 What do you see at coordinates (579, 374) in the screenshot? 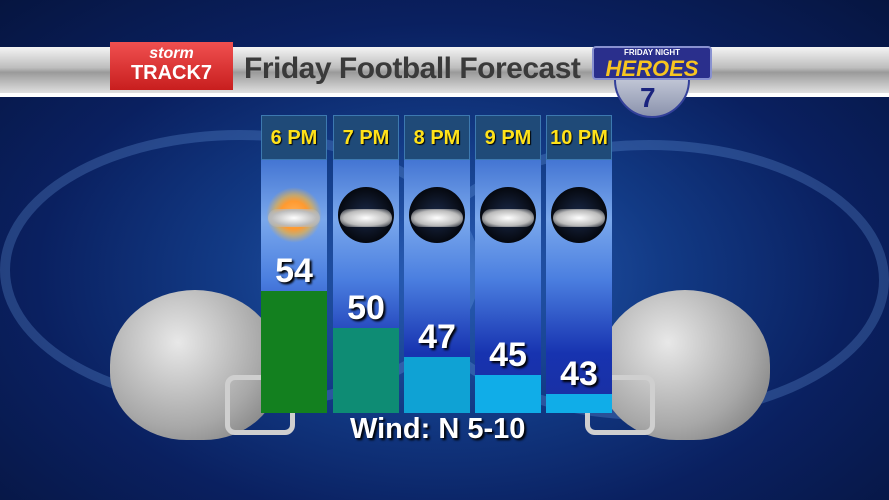
I see `temperature-label: 43` at bounding box center [579, 374].